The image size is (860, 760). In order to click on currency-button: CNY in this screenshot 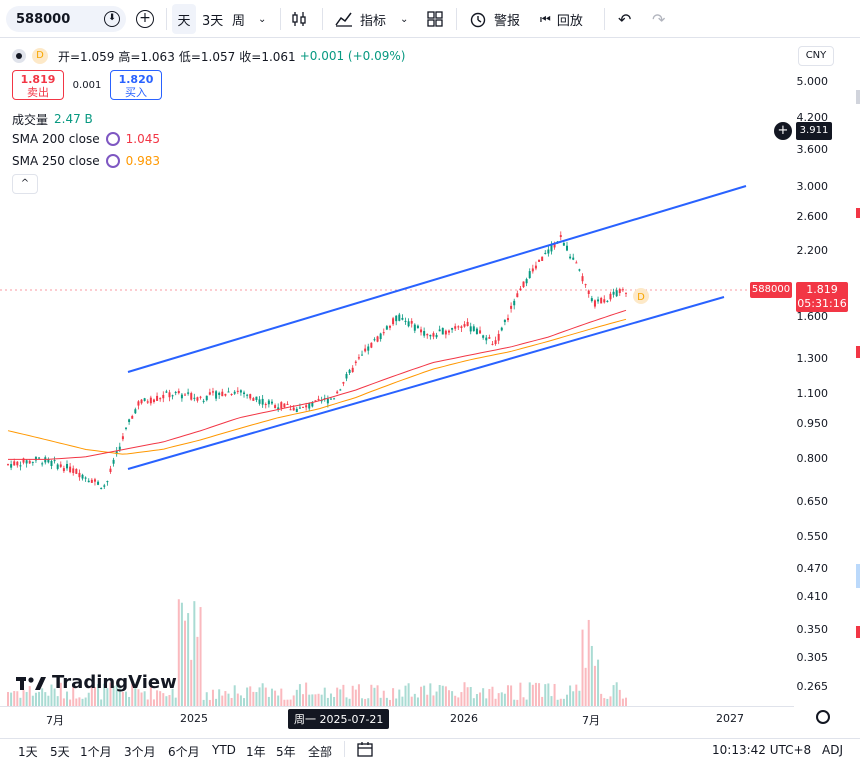, I will do `click(816, 56)`.